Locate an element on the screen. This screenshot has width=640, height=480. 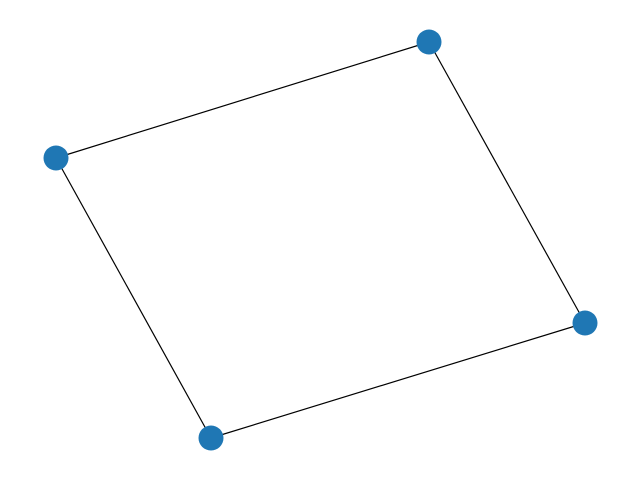
graph-node-c is located at coordinates (211, 438).